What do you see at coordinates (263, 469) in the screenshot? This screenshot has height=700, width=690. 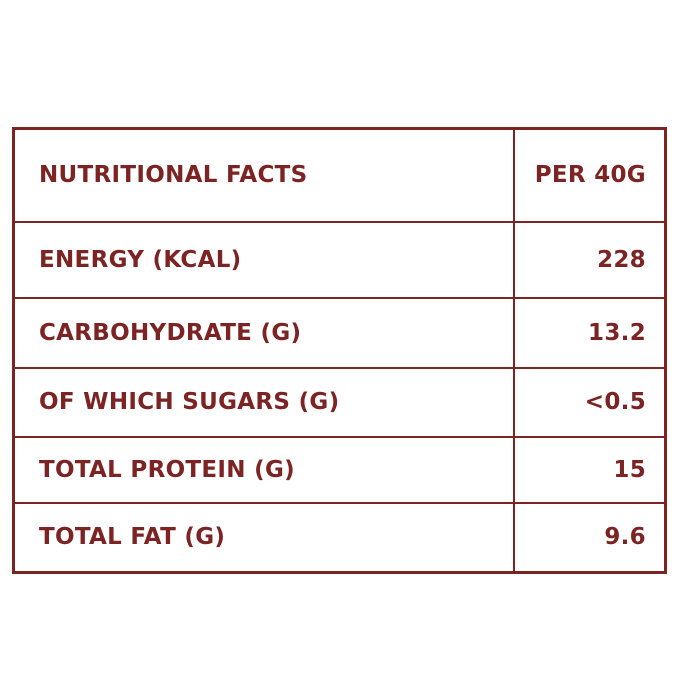 I see `nutrient-label: TOTAL PROTEIN (G)` at bounding box center [263, 469].